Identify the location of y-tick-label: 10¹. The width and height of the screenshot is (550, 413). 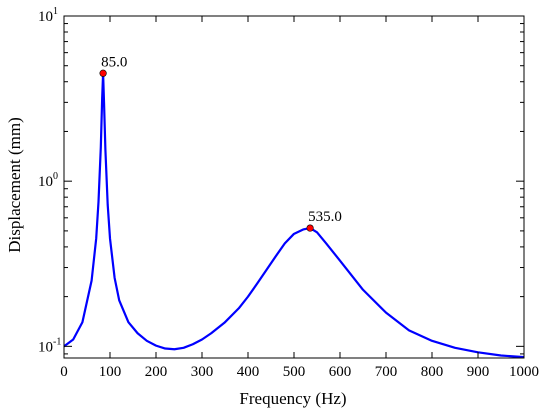
(48, 15).